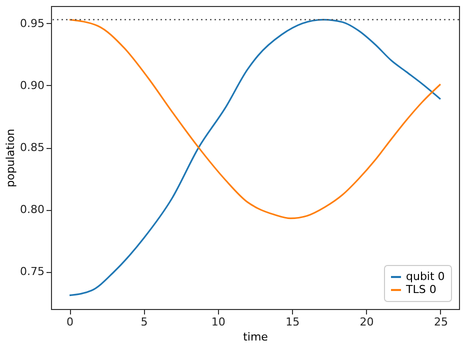 The width and height of the screenshot is (474, 355). Describe the element at coordinates (32, 147) in the screenshot. I see `y-tick-label: 0.85` at that location.